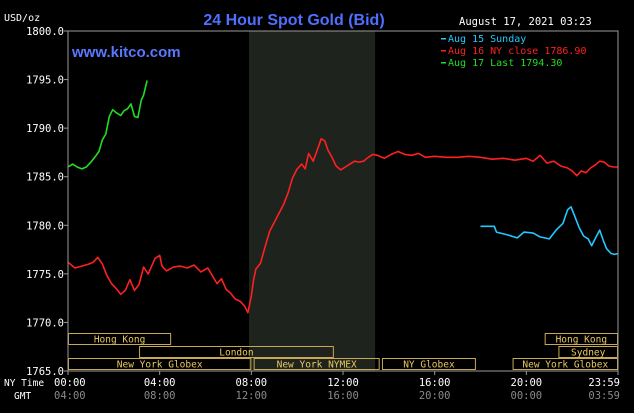 Image resolution: width=634 pixels, height=413 pixels. I want to click on market-session-5: New York NYMEX, so click(316, 364).